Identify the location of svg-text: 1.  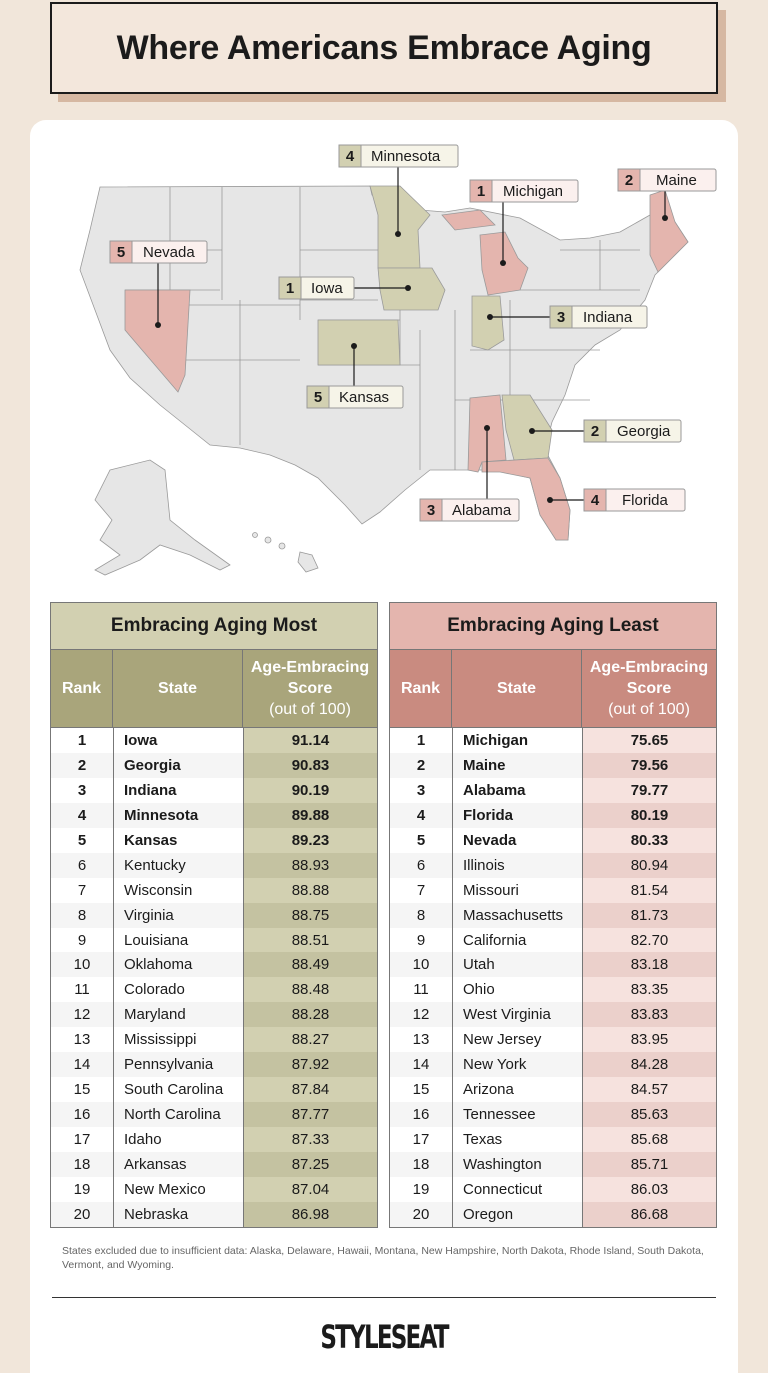
(290, 288).